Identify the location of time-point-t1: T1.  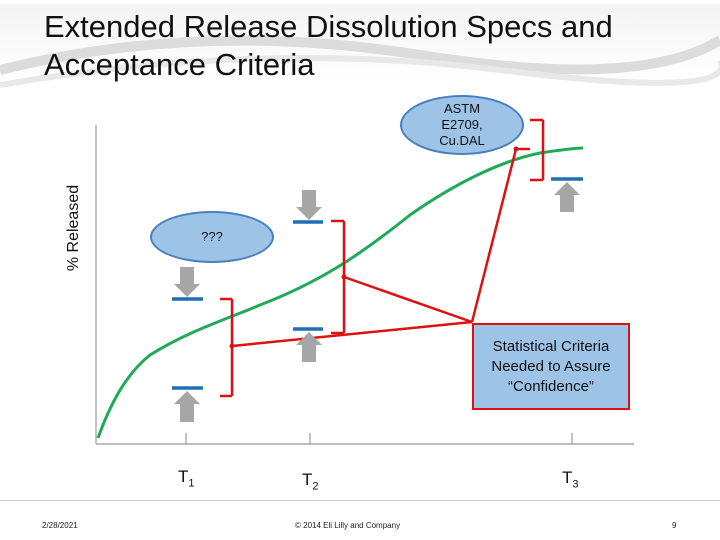
(186, 478).